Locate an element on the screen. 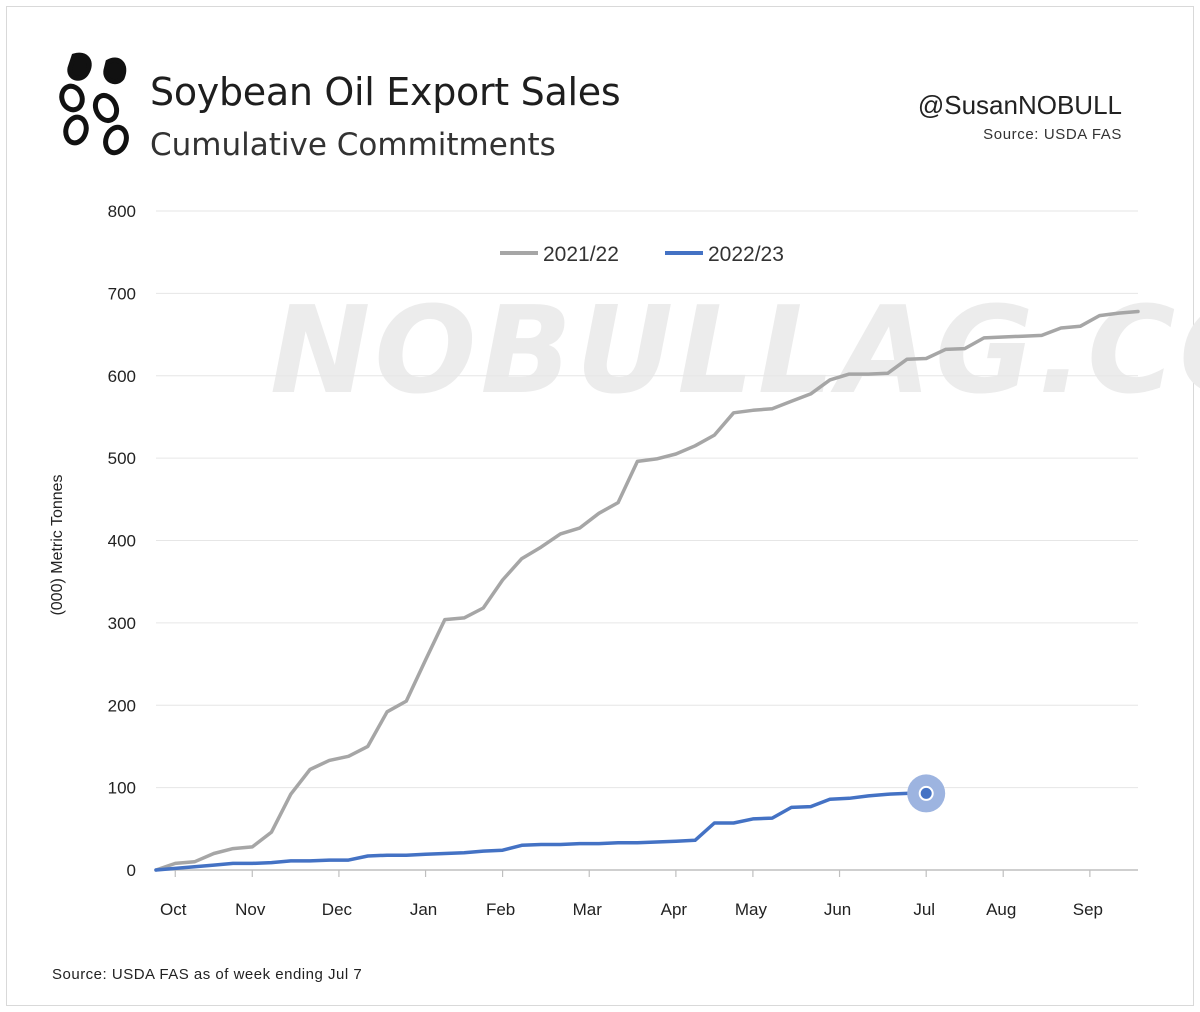 This screenshot has width=1200, height=1012. x-axis-ticks: Oct Nov Dec Jan Feb Mar Apr May Jun Jul Aug Sep is located at coordinates (631, 894).